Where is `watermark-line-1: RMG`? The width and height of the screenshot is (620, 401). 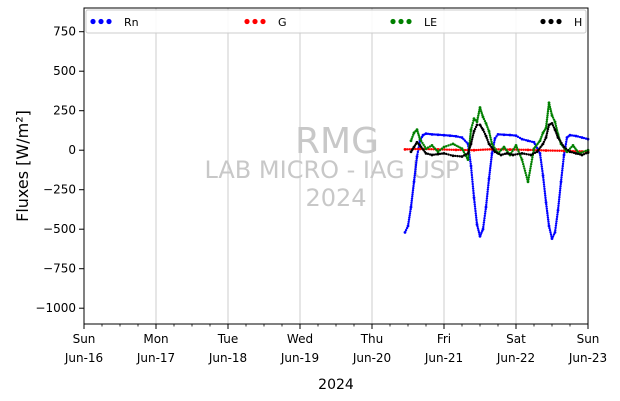
watermark-line-1: RMG is located at coordinates (337, 141).